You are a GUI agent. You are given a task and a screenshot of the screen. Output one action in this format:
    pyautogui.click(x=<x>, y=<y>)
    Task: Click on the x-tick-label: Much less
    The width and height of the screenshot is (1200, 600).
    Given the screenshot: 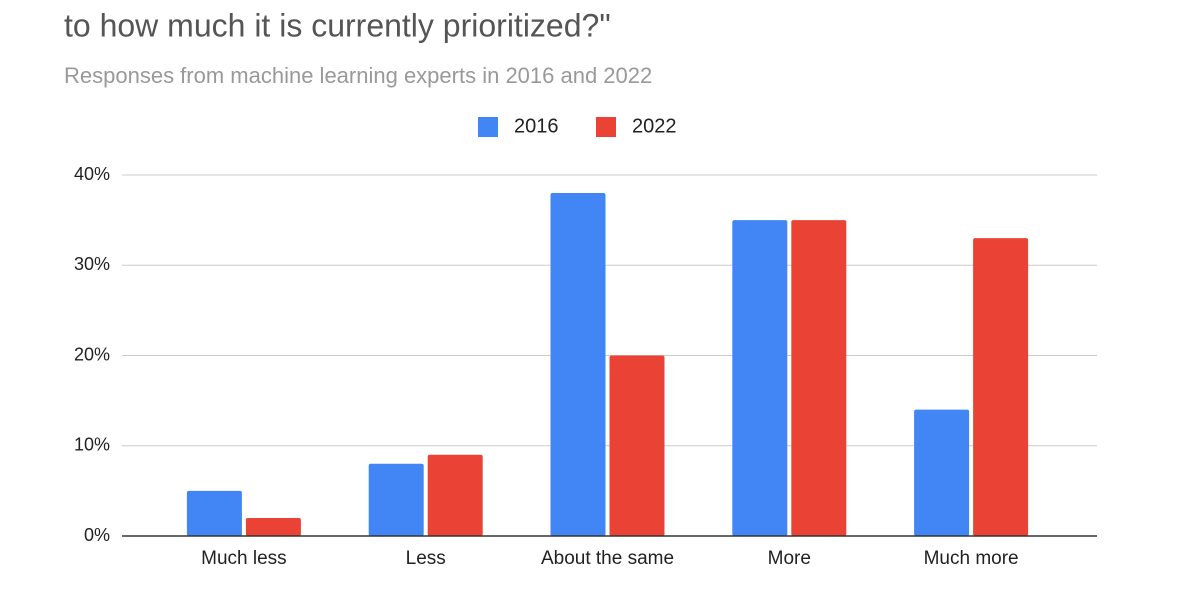 What is the action you would take?
    pyautogui.click(x=244, y=558)
    